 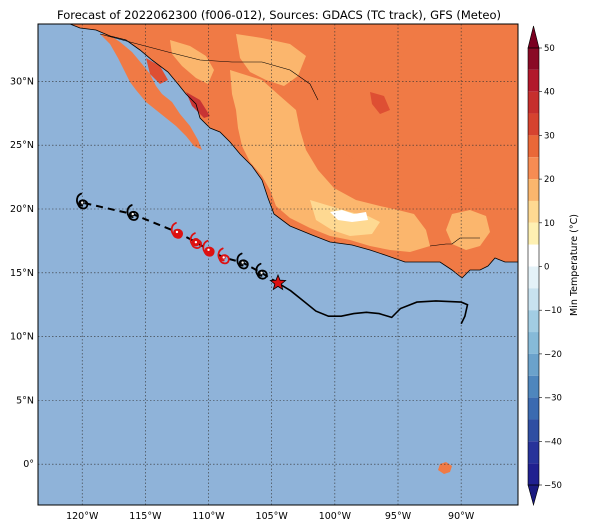 I want to click on colorbar-tick-label: 0, so click(x=546, y=268).